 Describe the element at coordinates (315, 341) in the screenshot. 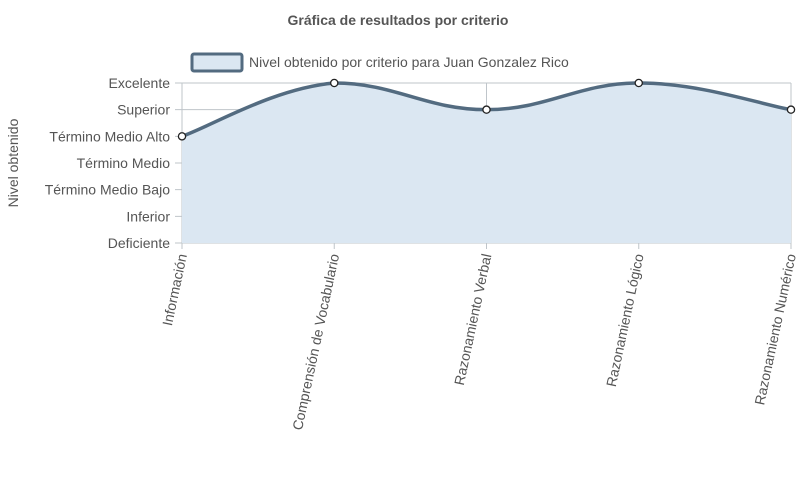

I see `x-tick-label: Comprensión de Vocabulario` at that location.